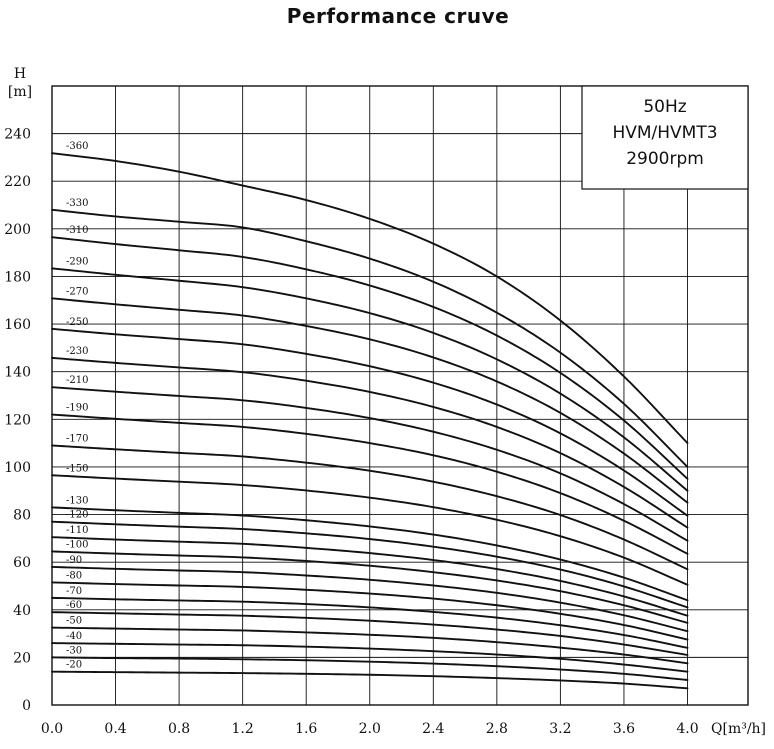 The height and width of the screenshot is (749, 774). Describe the element at coordinates (115, 729) in the screenshot. I see `x-tick-label: 0.4` at that location.